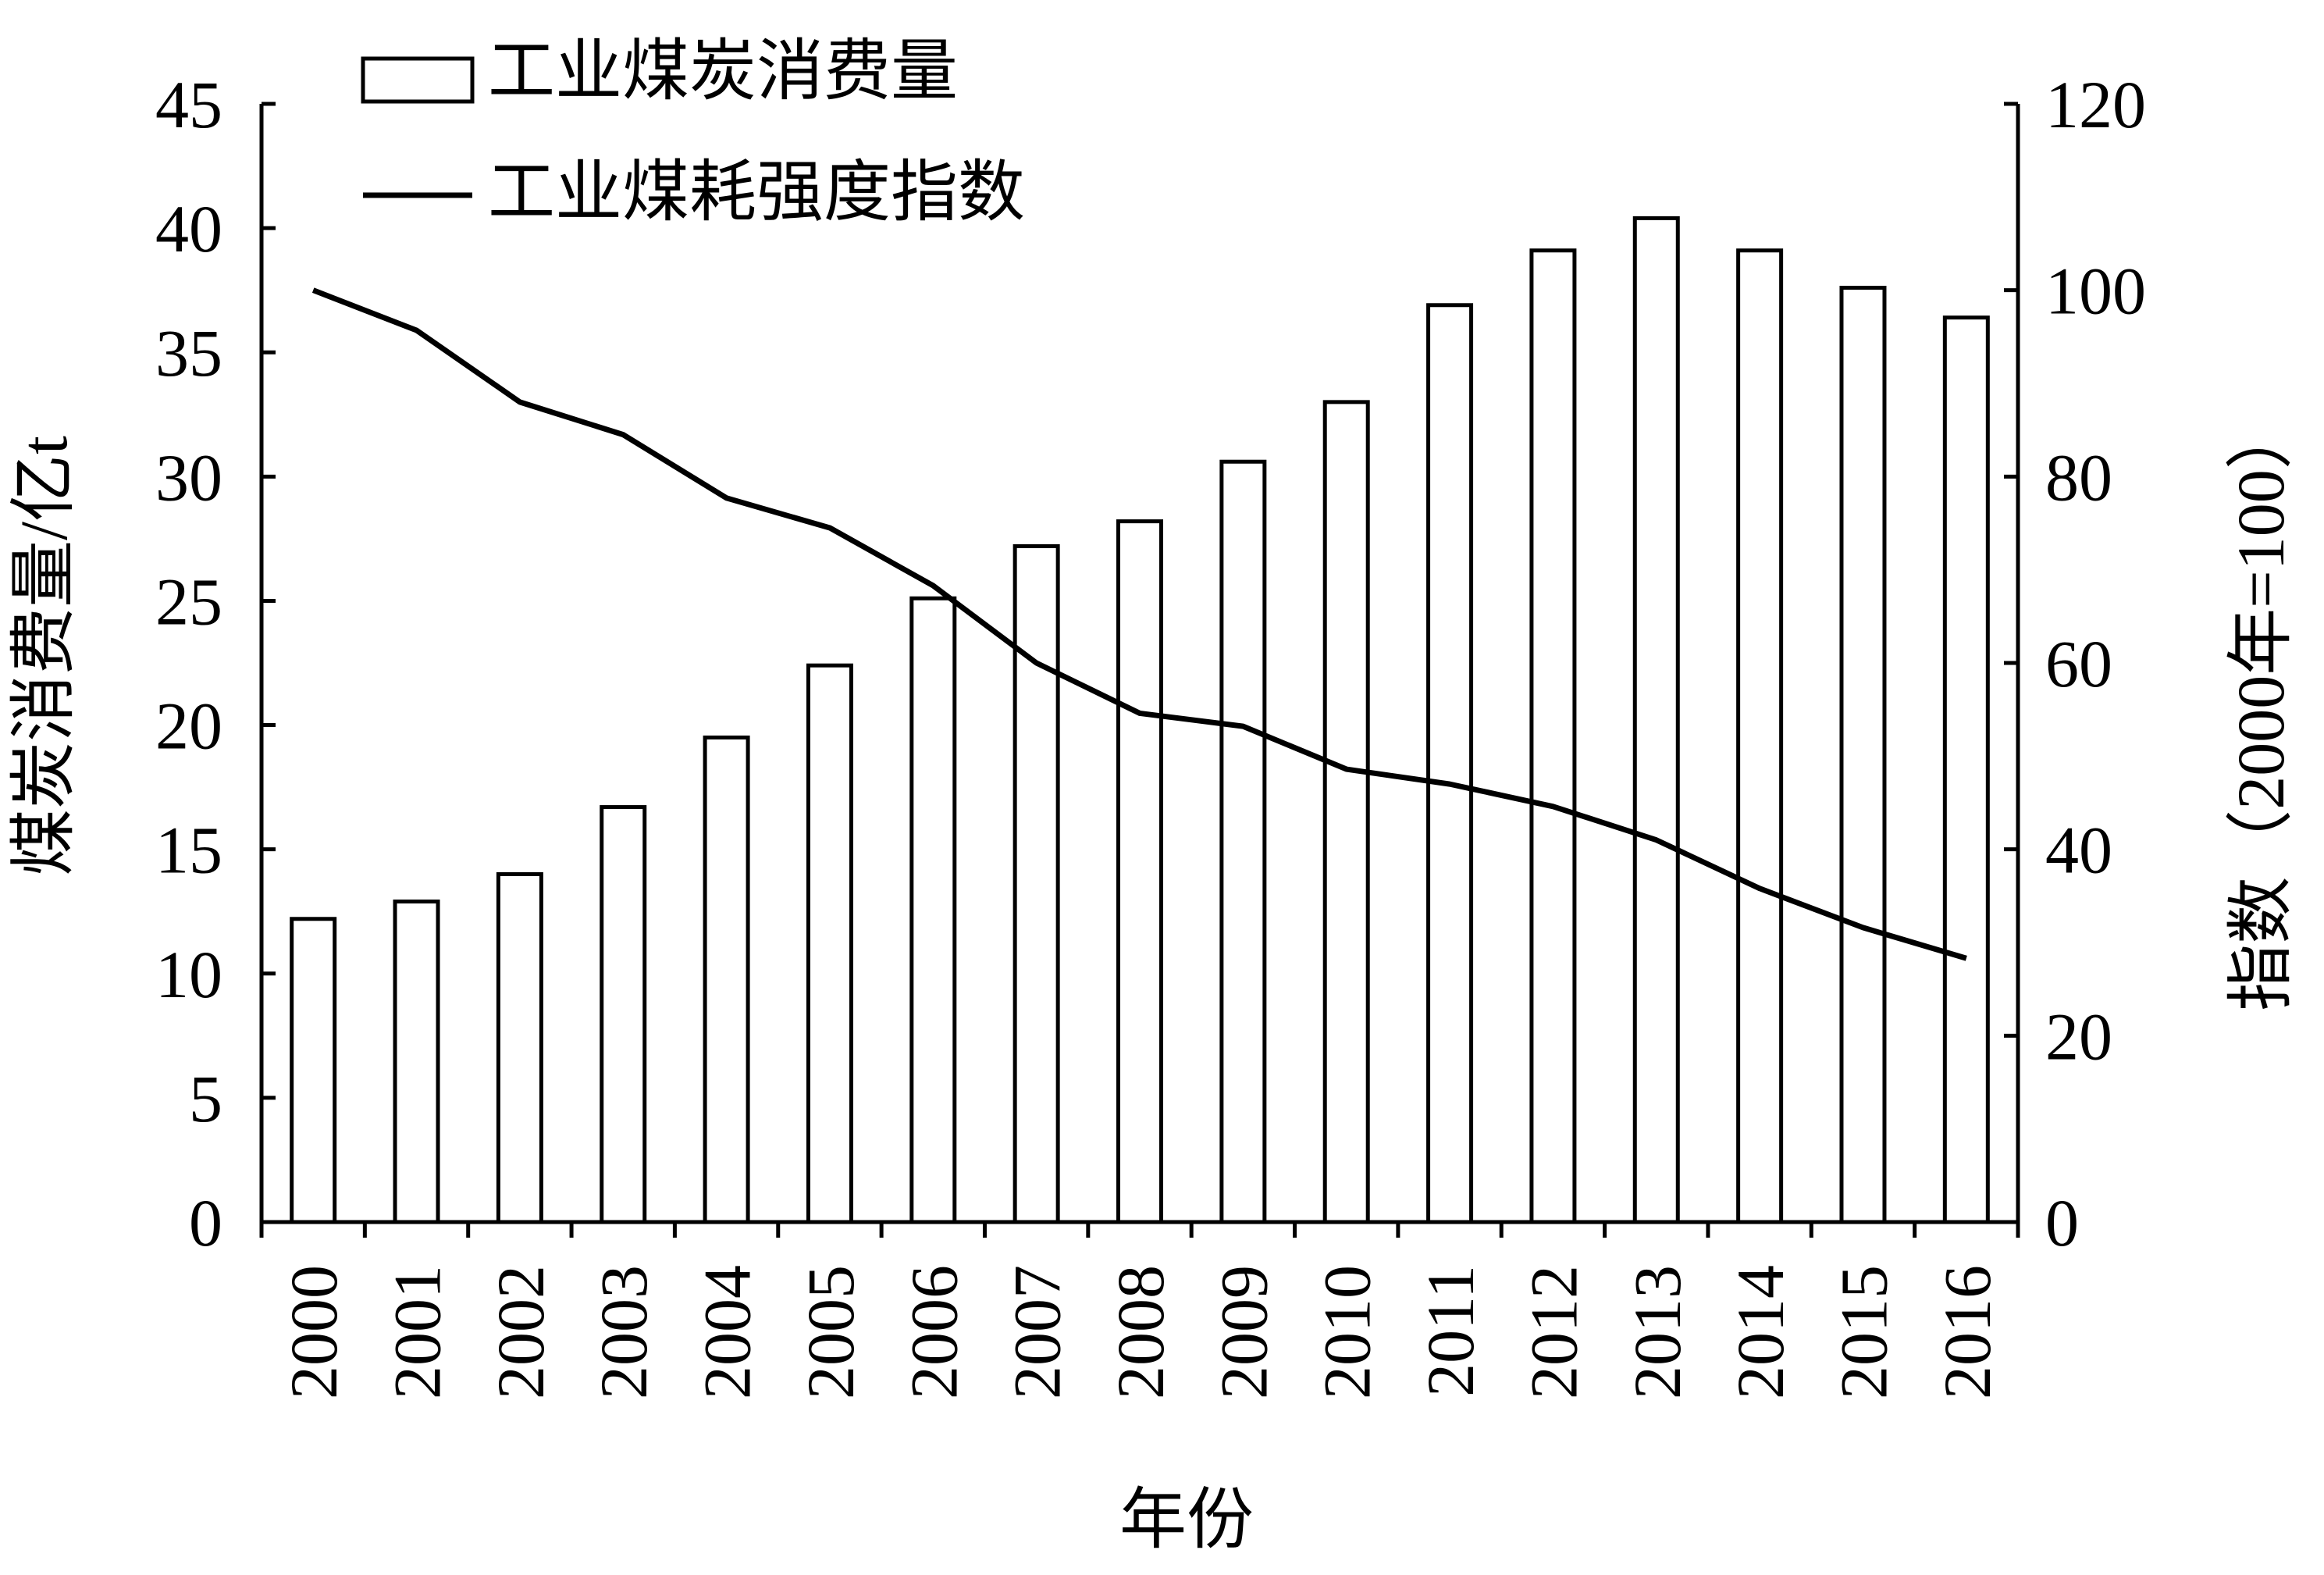  Describe the element at coordinates (727, 1332) in the screenshot. I see `x-tick-label: 2004` at that location.